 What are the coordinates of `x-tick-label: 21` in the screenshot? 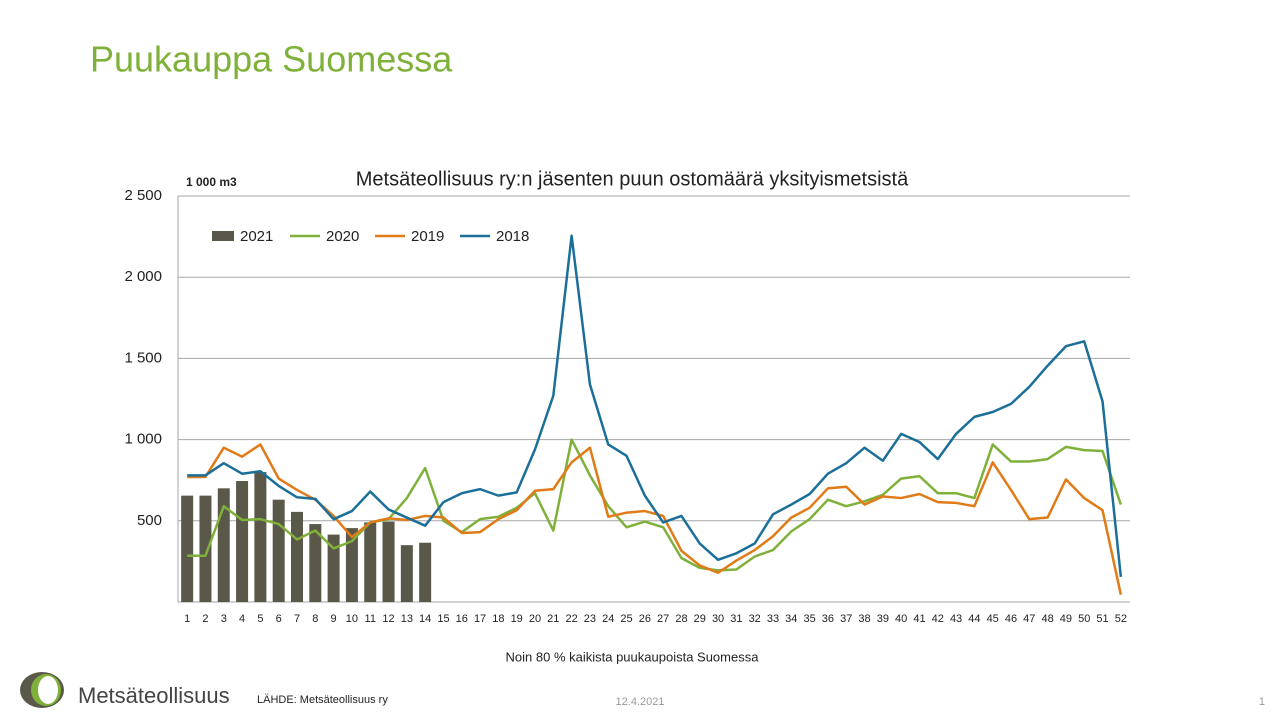 It's located at (553, 619).